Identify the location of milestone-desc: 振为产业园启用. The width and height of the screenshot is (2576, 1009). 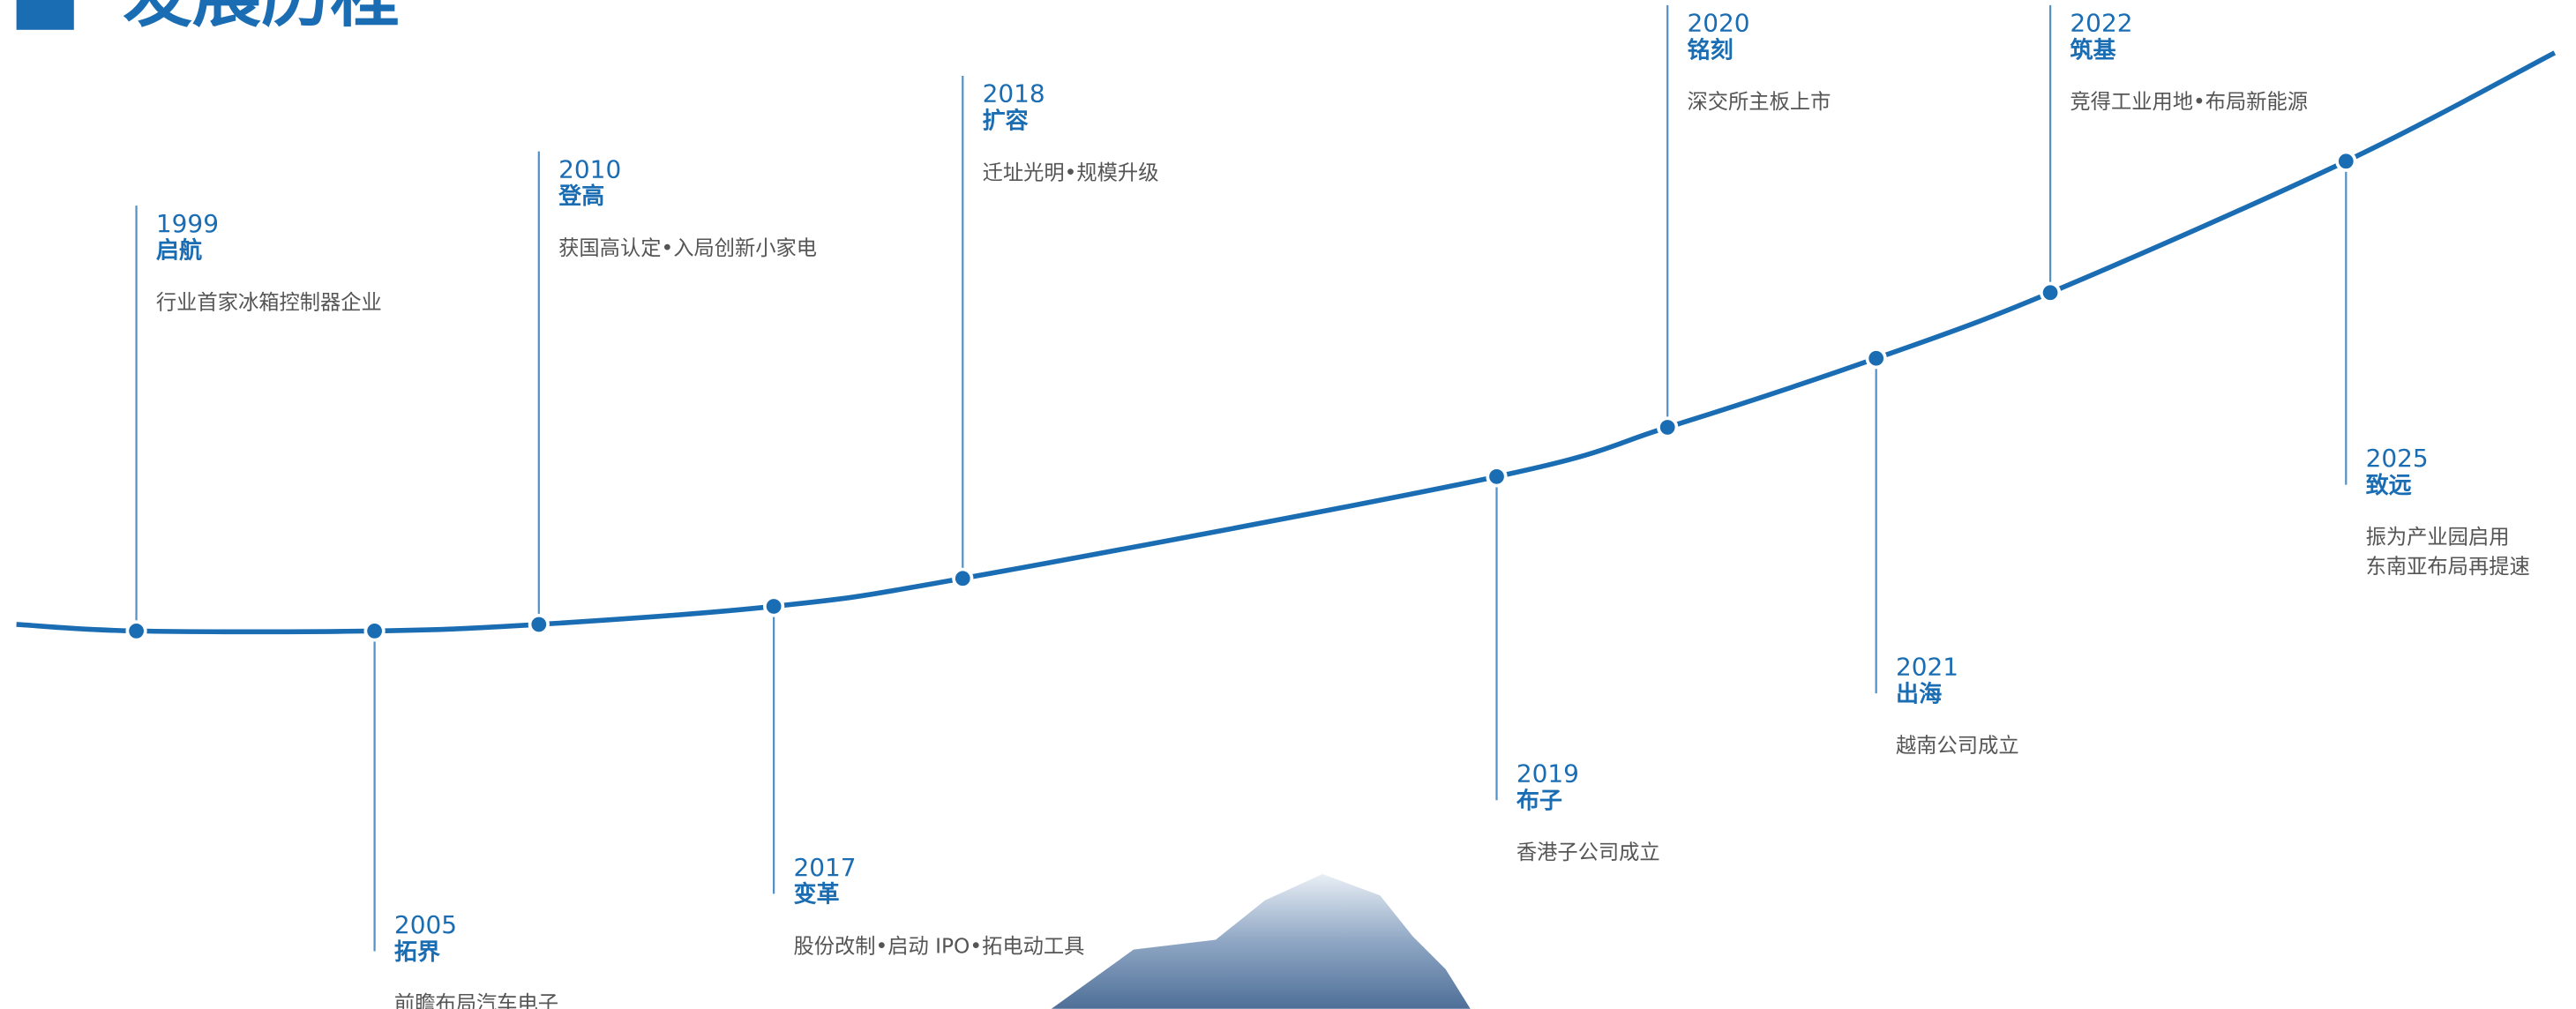
(2438, 537).